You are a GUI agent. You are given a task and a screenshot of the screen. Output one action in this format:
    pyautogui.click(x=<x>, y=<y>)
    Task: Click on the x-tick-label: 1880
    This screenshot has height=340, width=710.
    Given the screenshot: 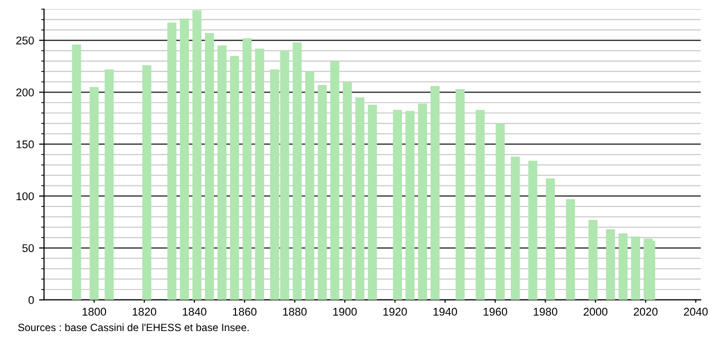 What is the action you would take?
    pyautogui.click(x=295, y=312)
    